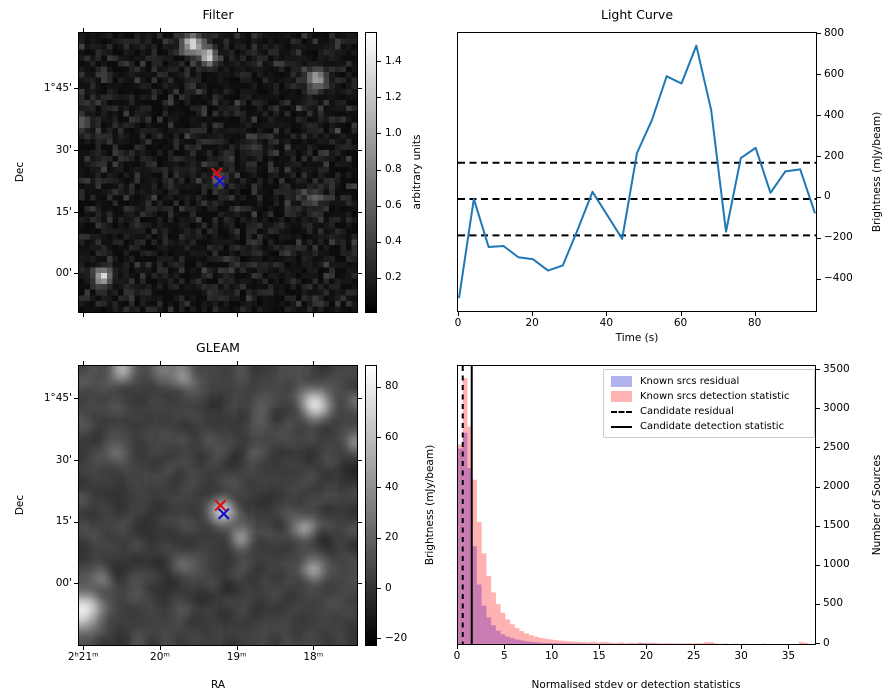 The height and width of the screenshot is (699, 893). Describe the element at coordinates (715, 396) in the screenshot. I see `legend-item-label: Known srcs detection statistic` at that location.